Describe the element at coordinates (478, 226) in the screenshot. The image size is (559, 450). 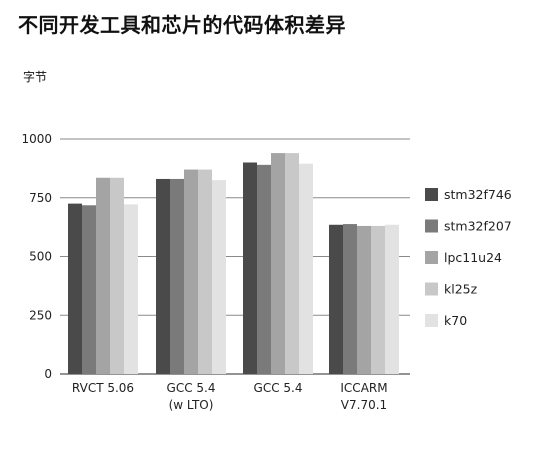
I see `legend-label: stm32f207` at that location.